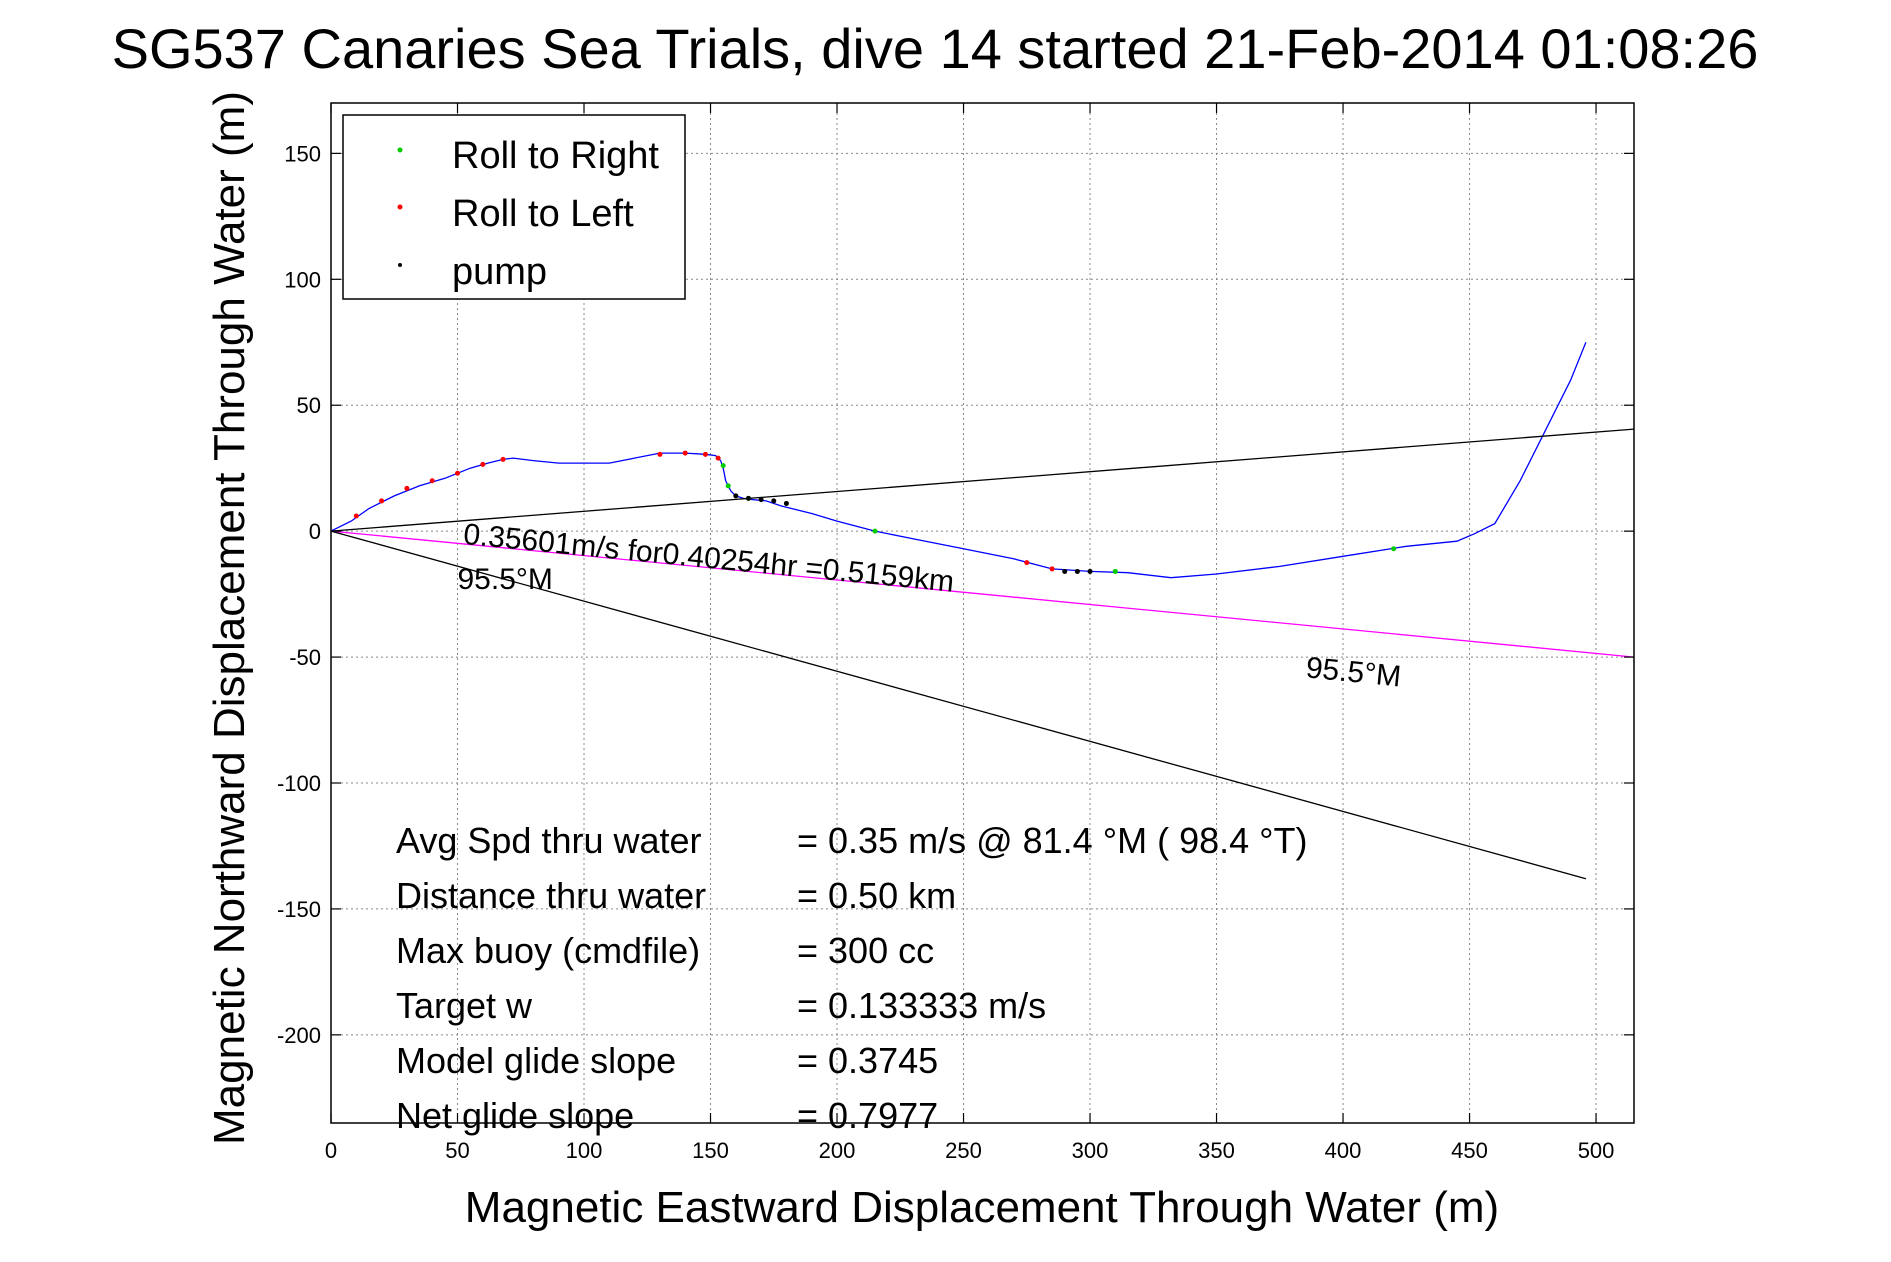  Describe the element at coordinates (331, 1150) in the screenshot. I see `x-tick-label: 0` at that location.